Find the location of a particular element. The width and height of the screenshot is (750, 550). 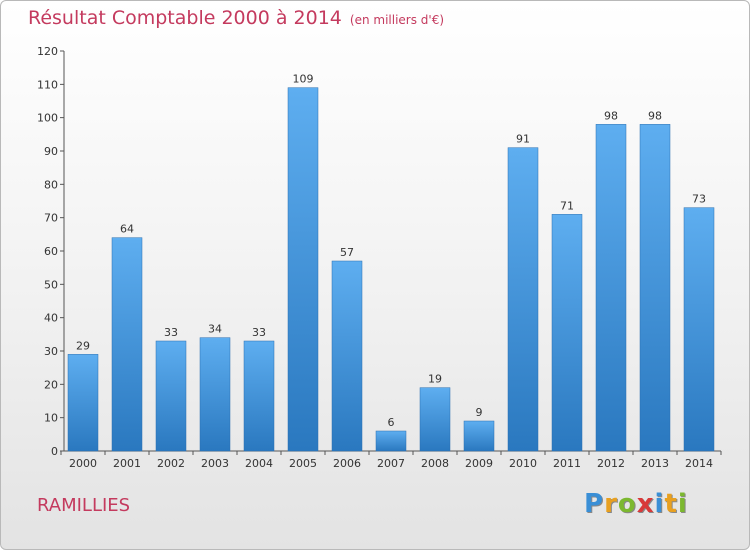

chart-subtitle: (en milliers d'€) is located at coordinates (397, 20).